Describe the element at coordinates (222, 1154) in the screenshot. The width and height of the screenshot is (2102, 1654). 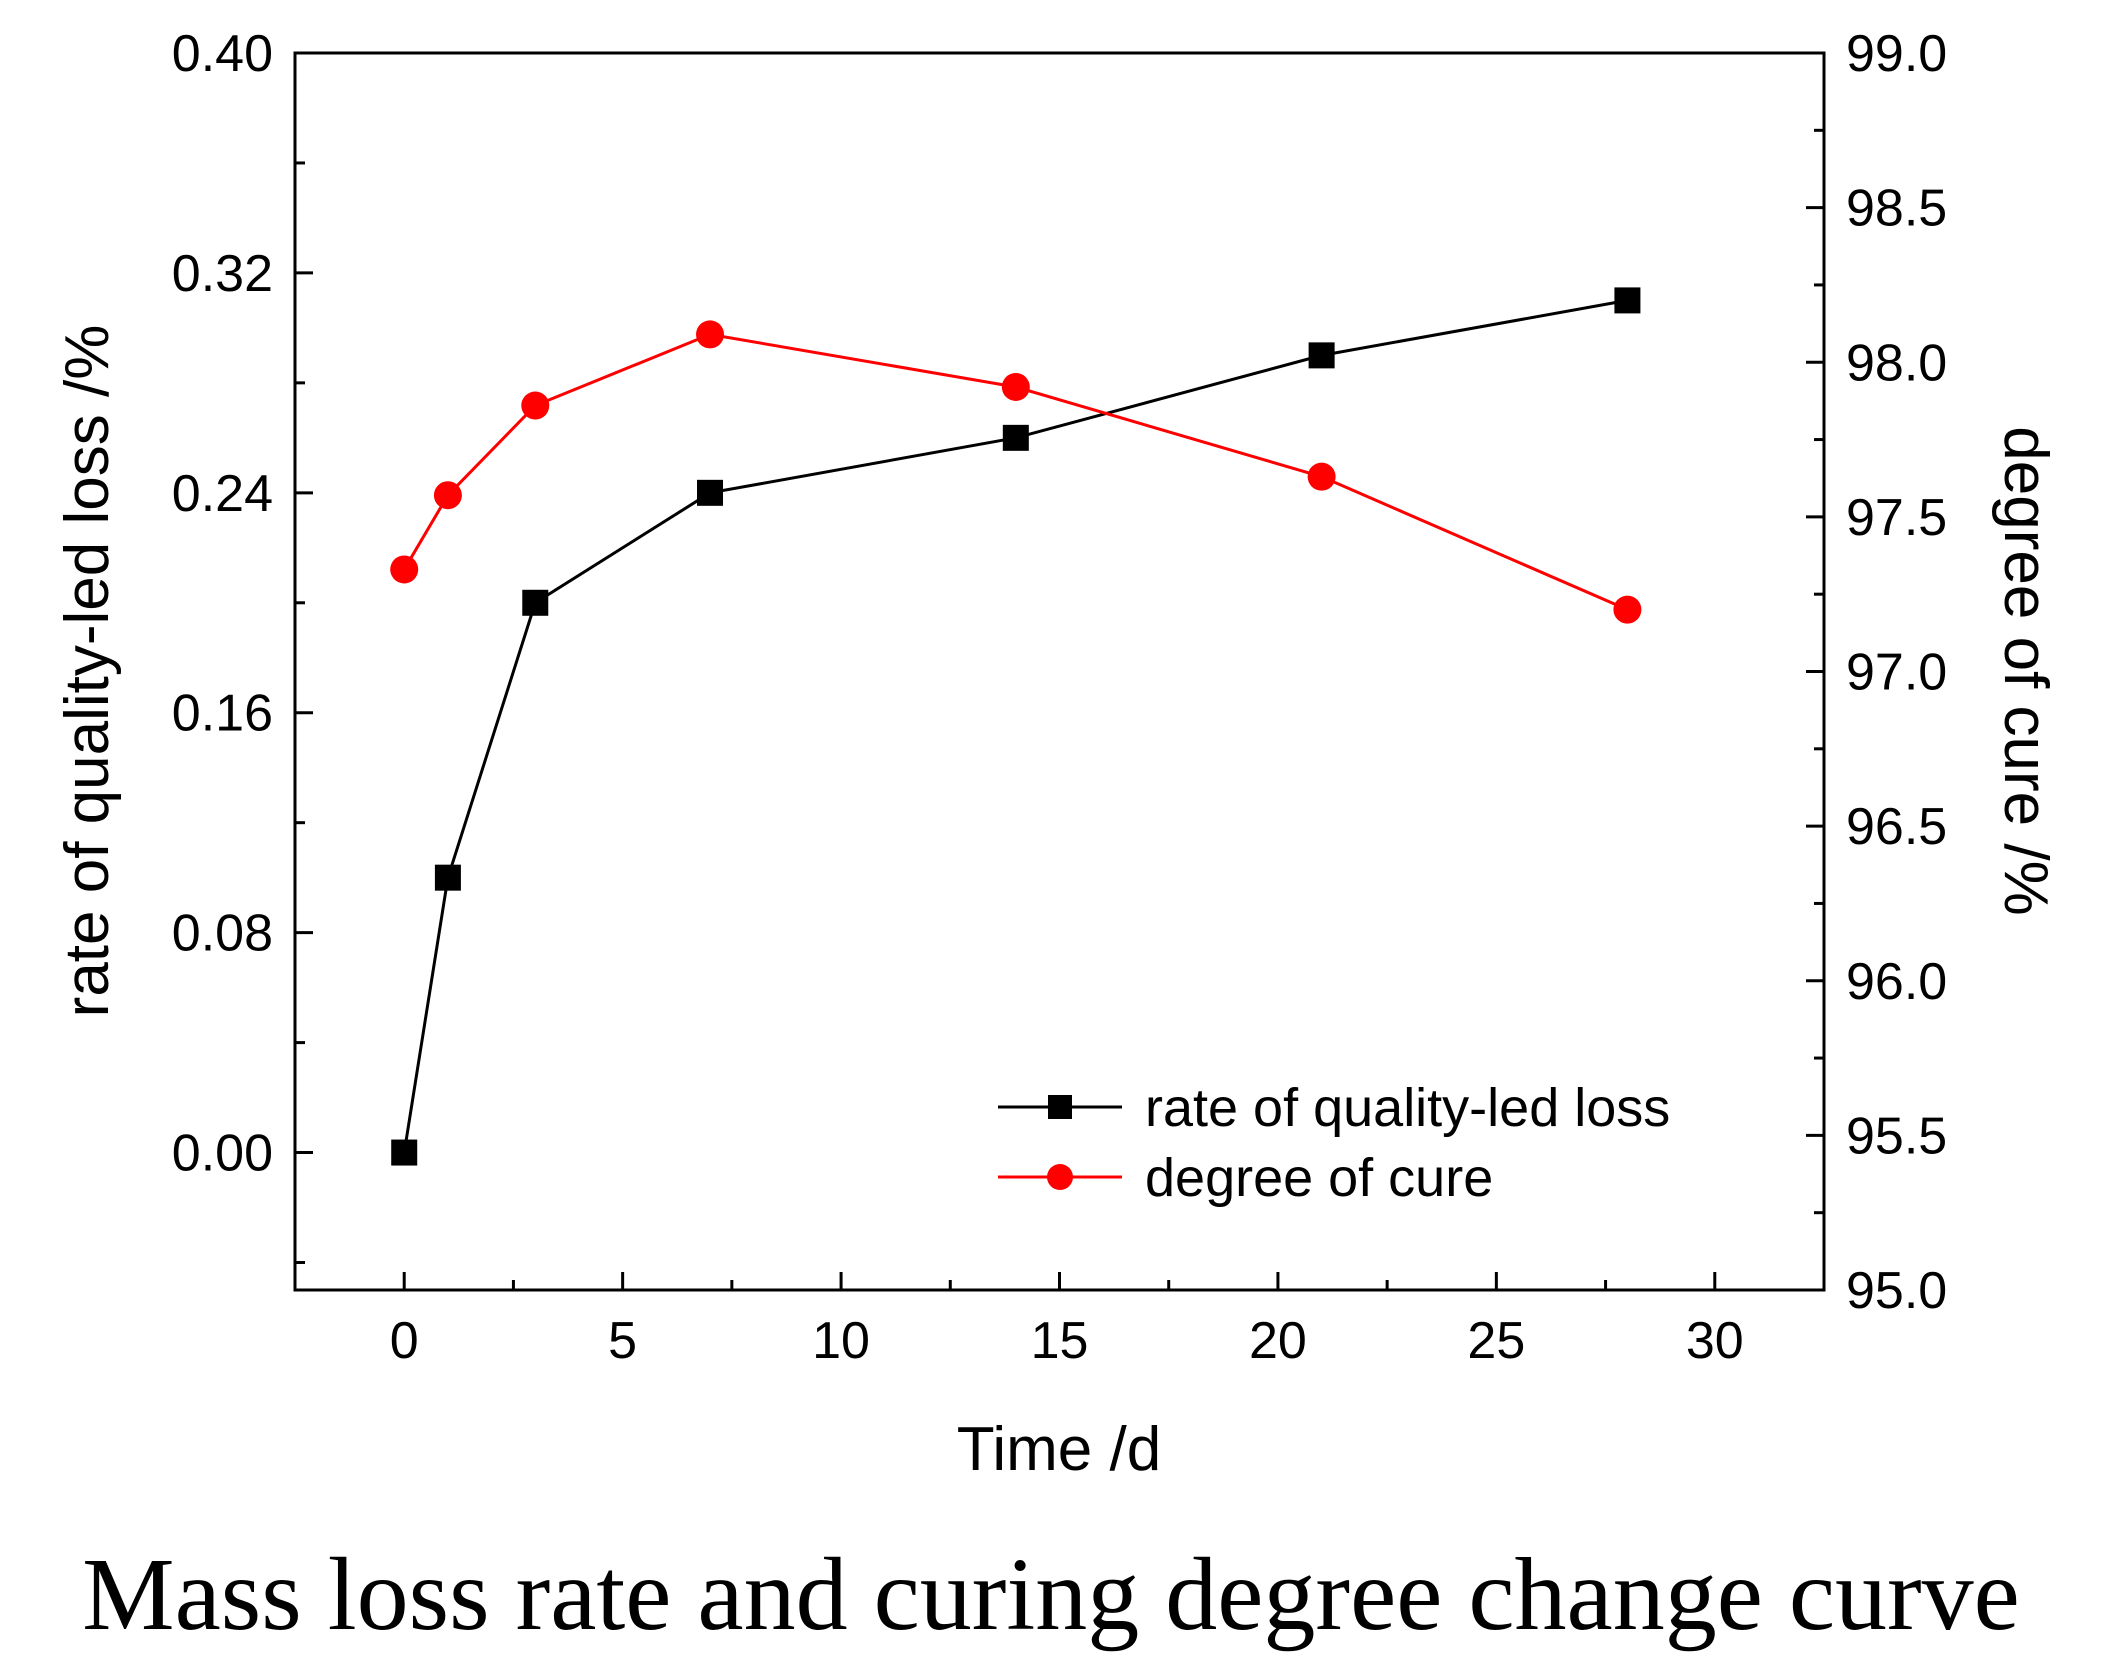
I see `y-left-tick-label: 0.00` at that location.